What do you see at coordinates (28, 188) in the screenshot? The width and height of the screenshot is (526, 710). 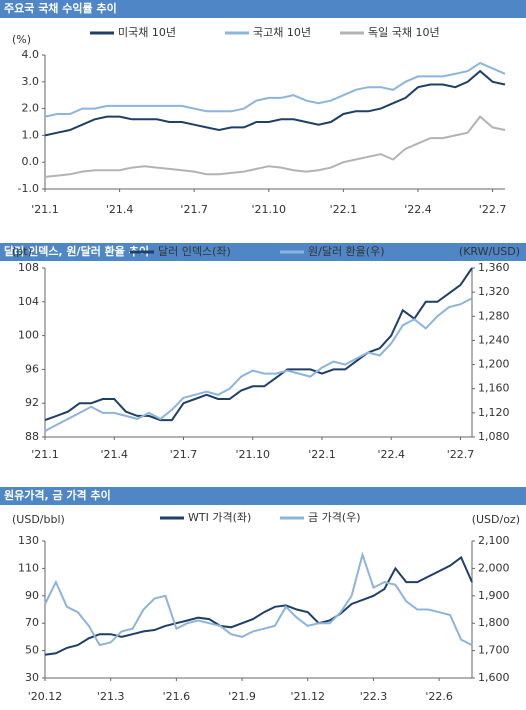 I see `y-tick-label: -1.0` at bounding box center [28, 188].